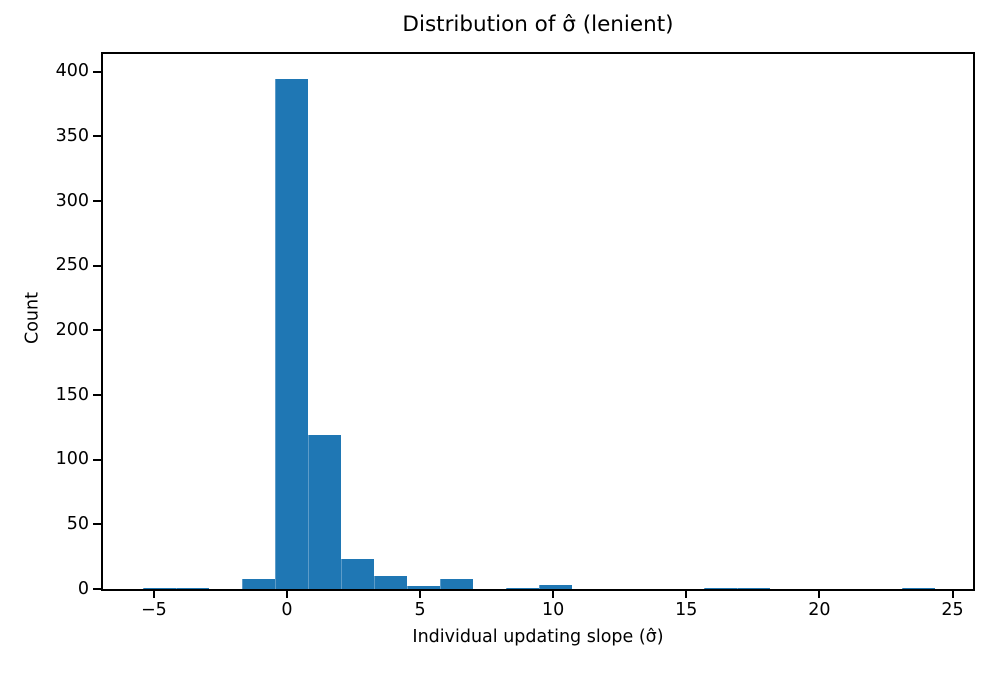  I want to click on y-axis-label: Count, so click(32, 318).